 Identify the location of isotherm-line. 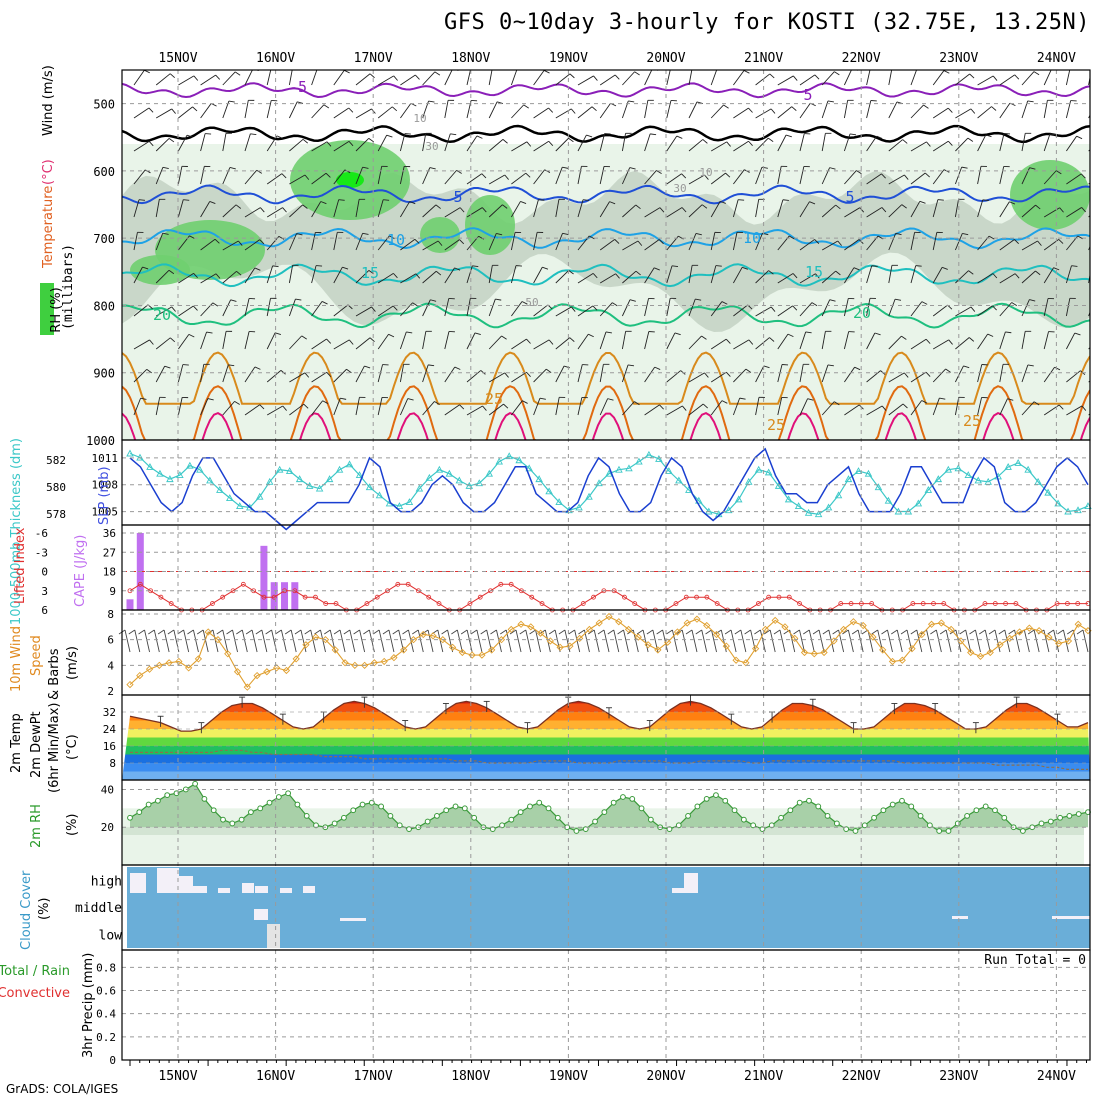
(606, 378).